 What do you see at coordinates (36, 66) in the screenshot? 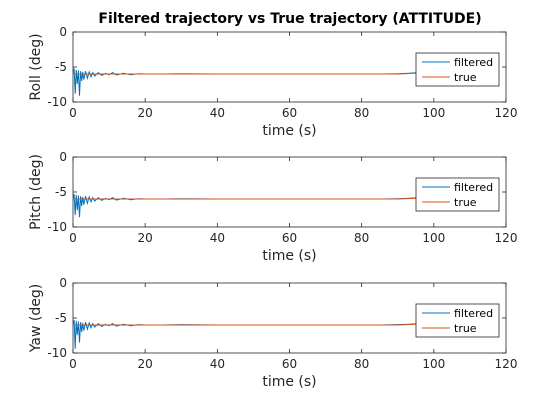
I see `y-axis-label: Roll (deg)` at bounding box center [36, 66].